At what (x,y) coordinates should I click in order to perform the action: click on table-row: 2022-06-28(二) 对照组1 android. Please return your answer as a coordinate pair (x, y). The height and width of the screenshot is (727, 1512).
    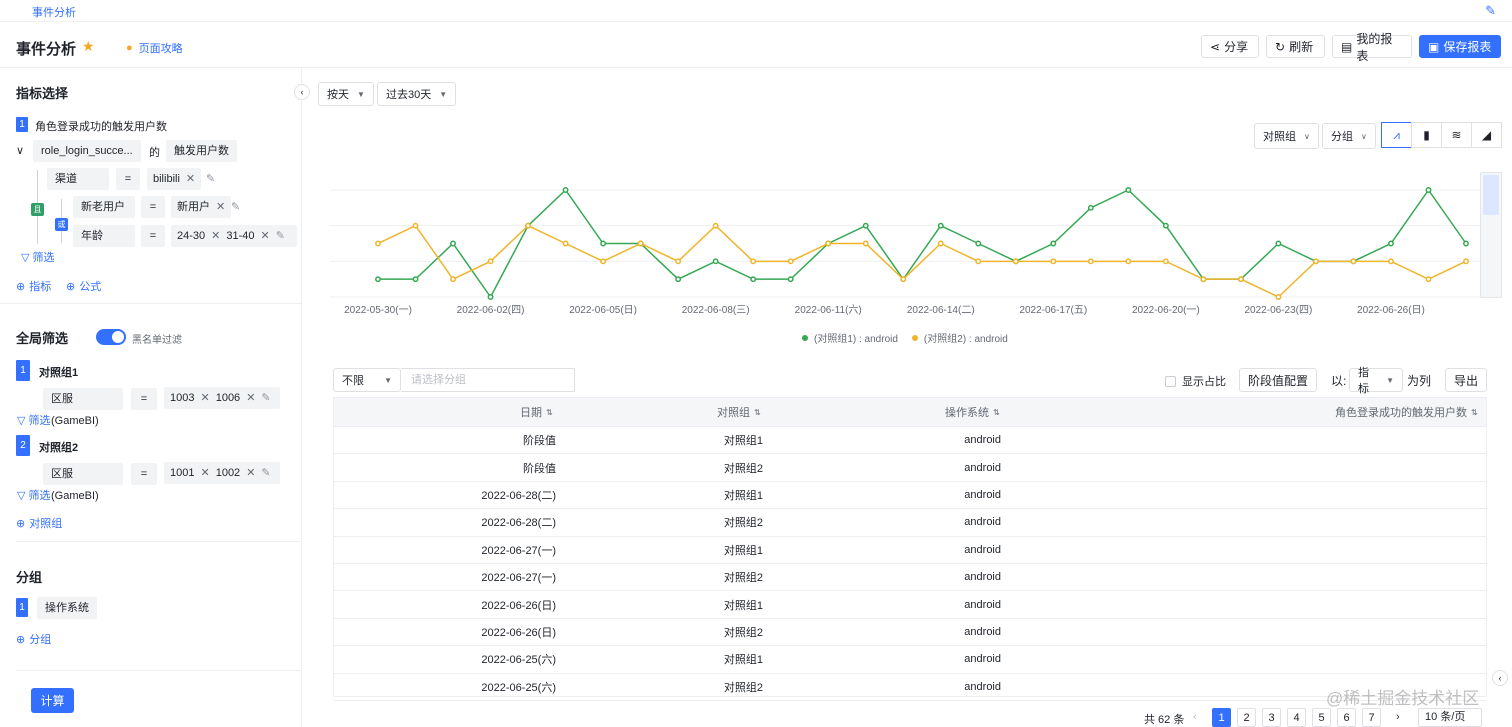
    Looking at the image, I should click on (910, 496).